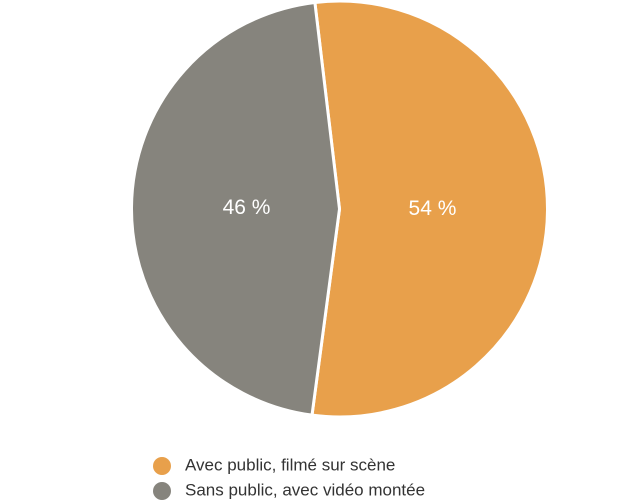 The image size is (634, 503). What do you see at coordinates (290, 464) in the screenshot?
I see `legend-label: Avec public, filmé sur scène` at bounding box center [290, 464].